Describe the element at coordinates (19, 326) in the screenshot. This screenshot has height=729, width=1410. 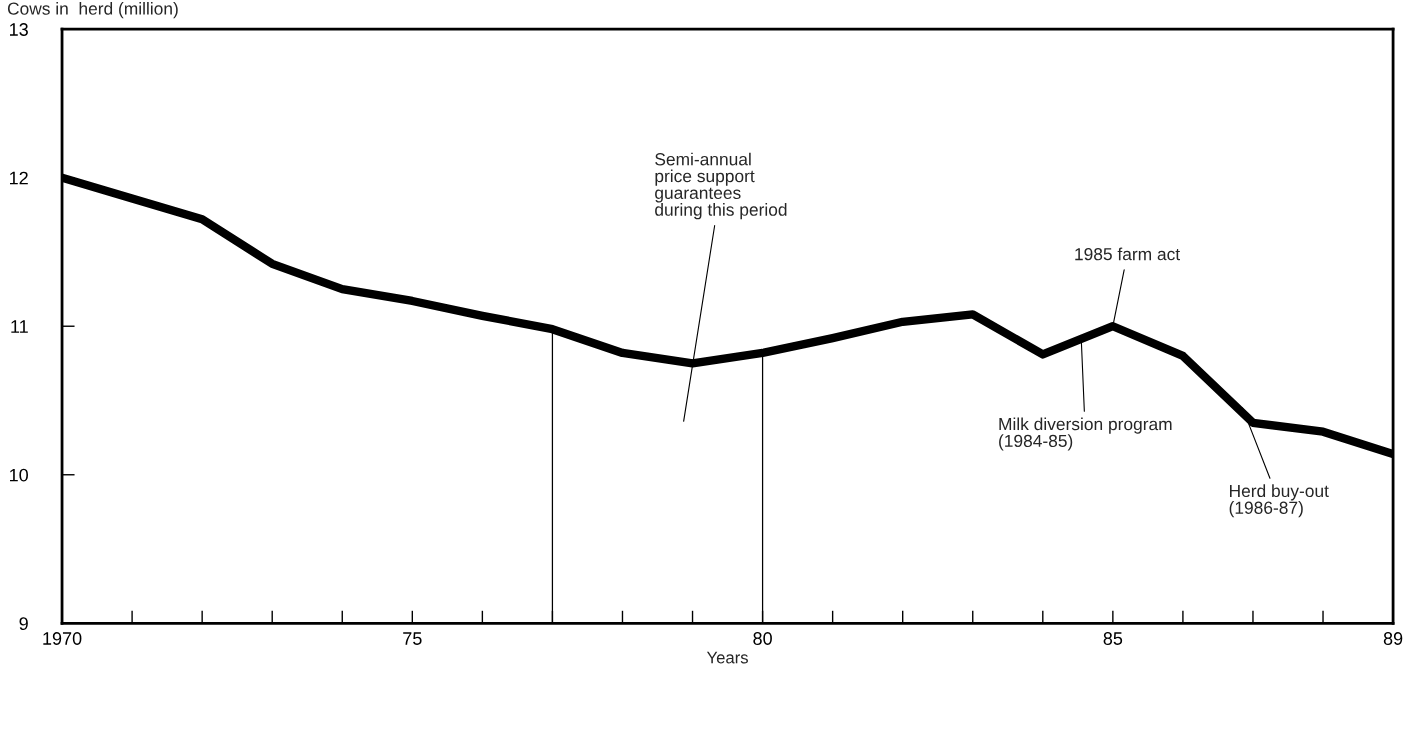
I see `y-tick-label: 11` at that location.